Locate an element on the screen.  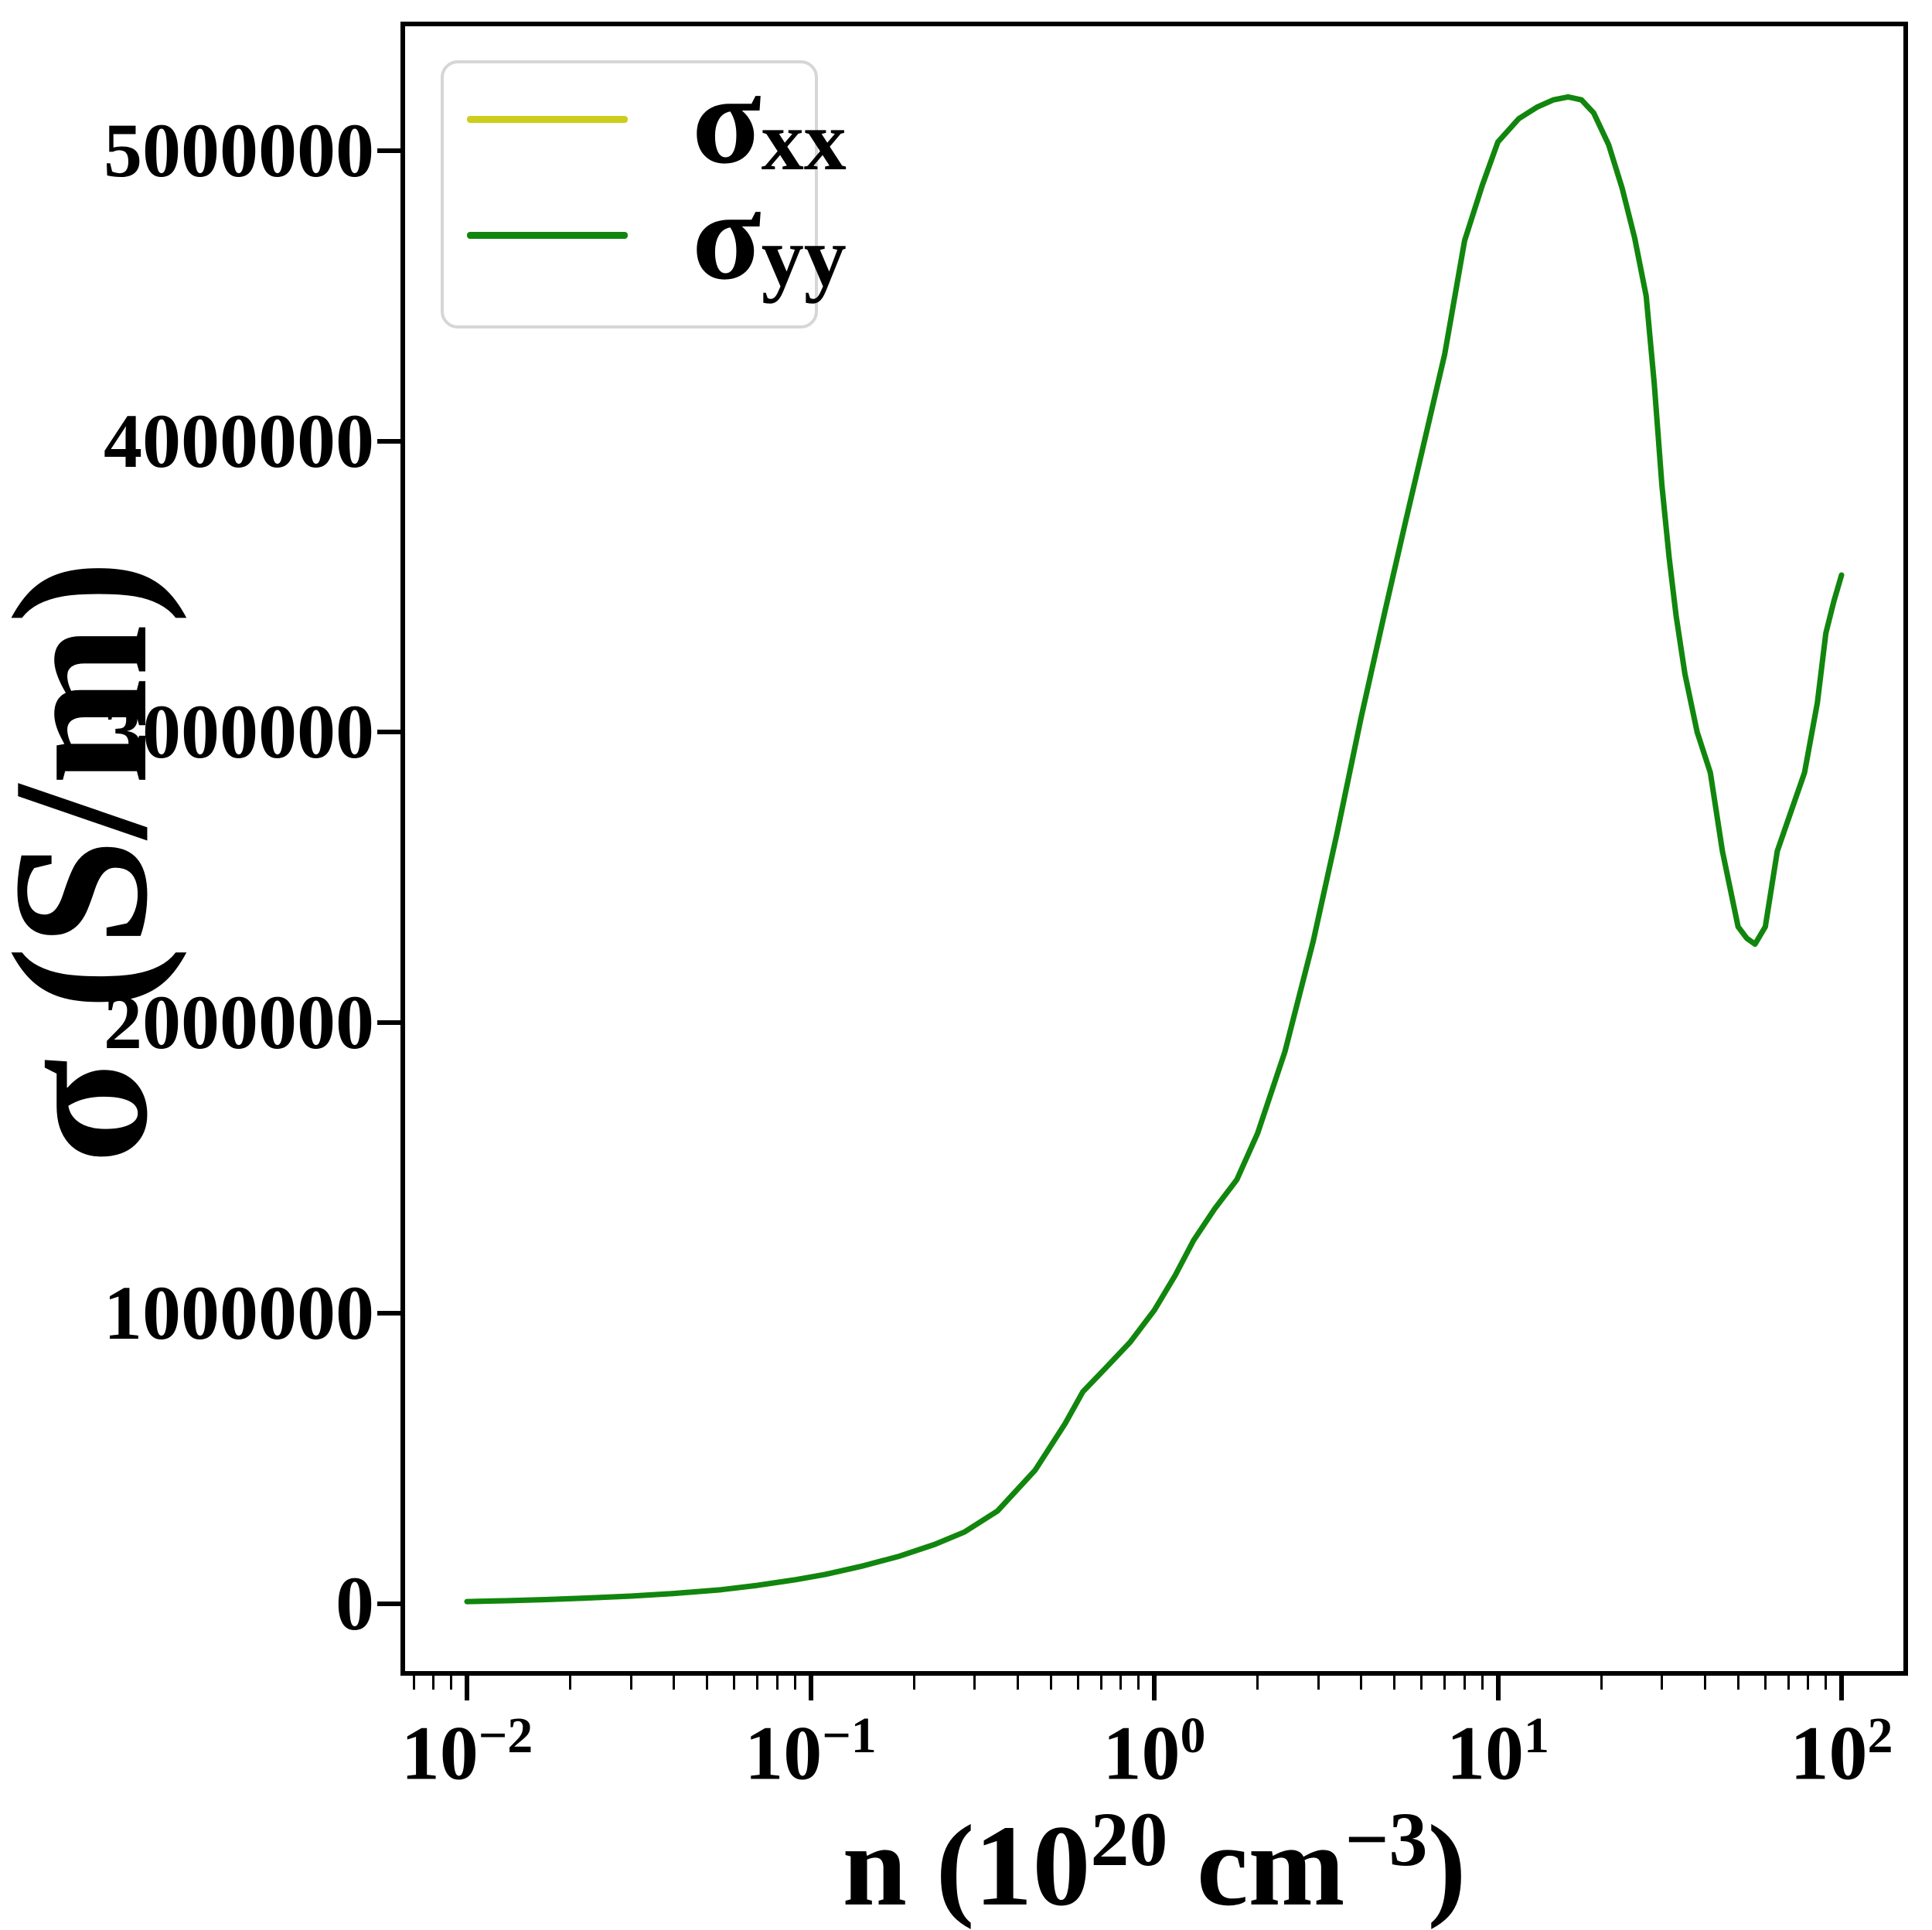
x-tick-label-10e1: 101 is located at coordinates (1498, 1752).